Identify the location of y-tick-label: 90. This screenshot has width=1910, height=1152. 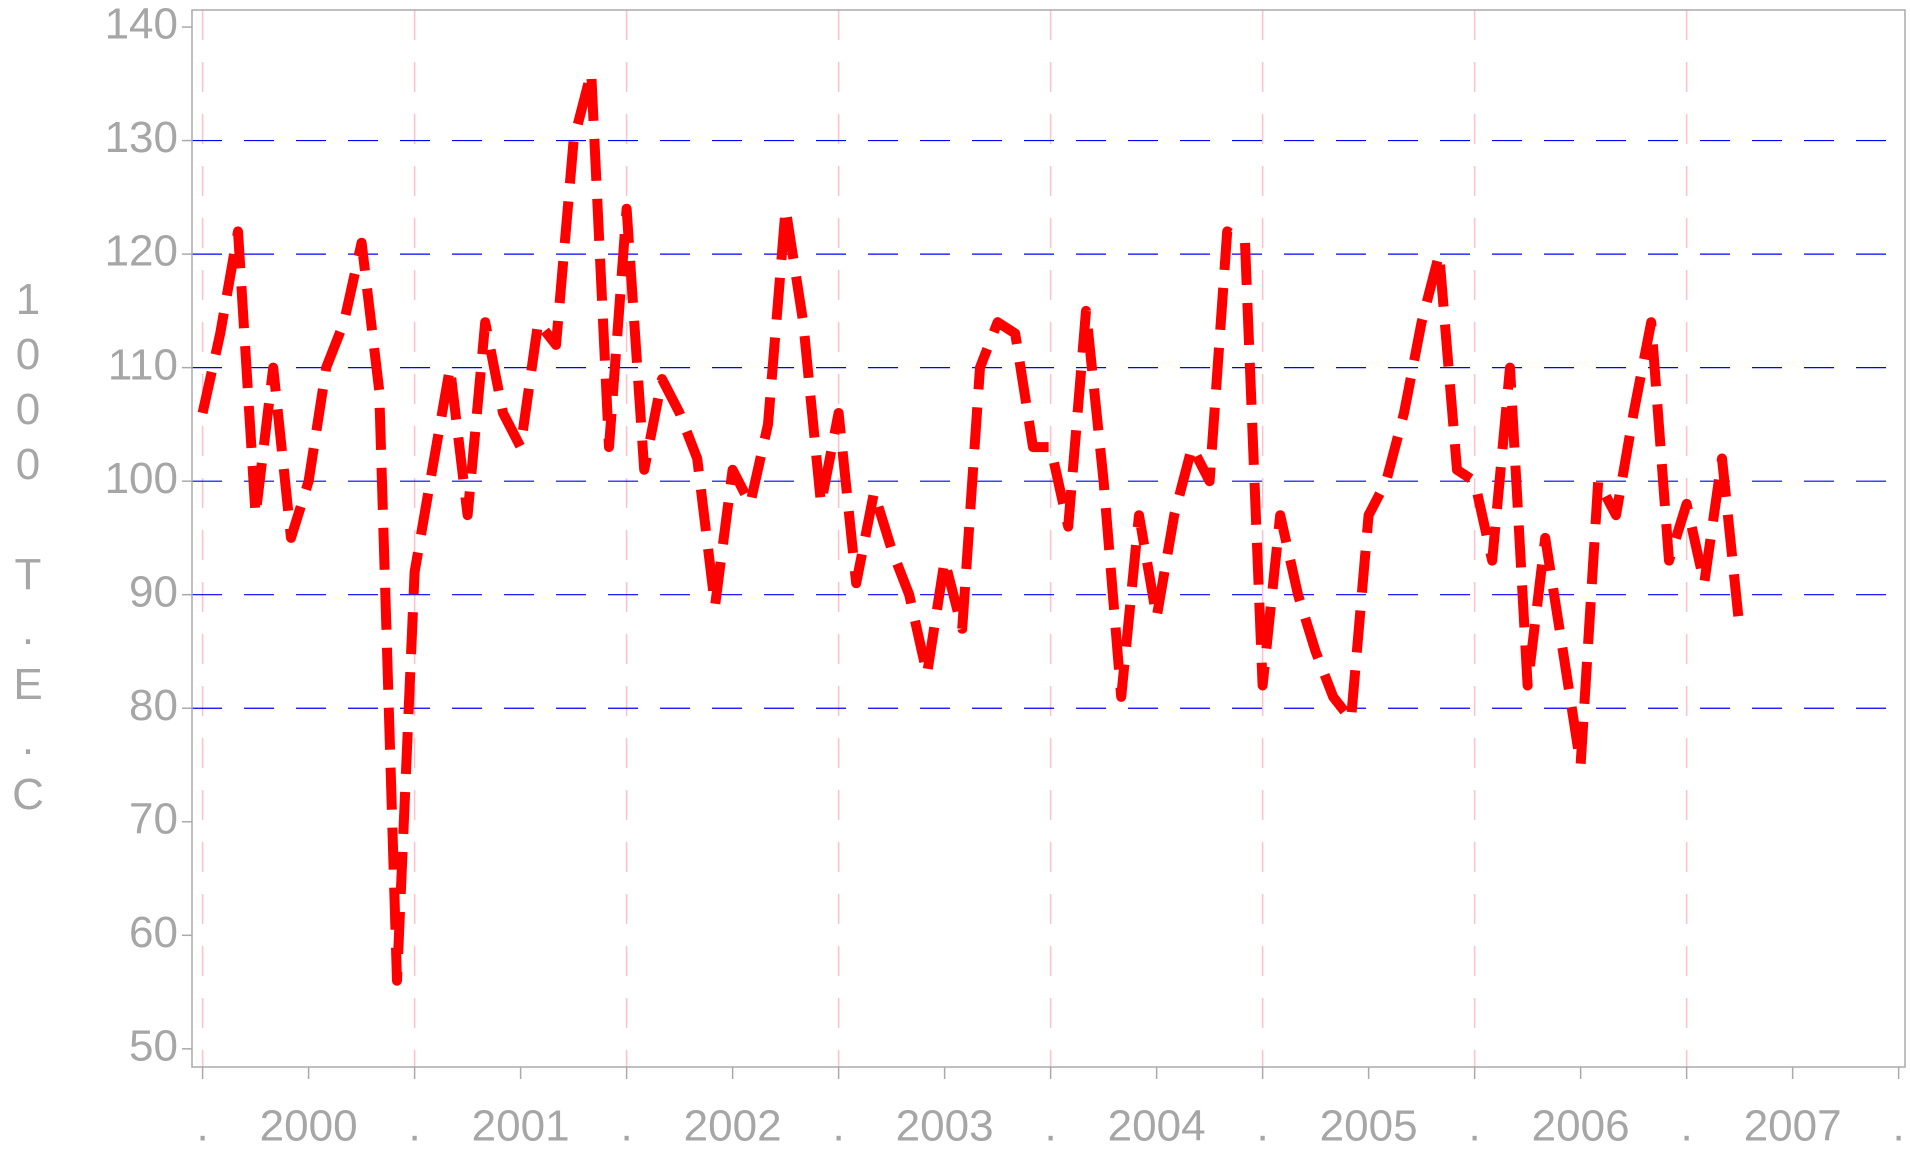
(153, 591).